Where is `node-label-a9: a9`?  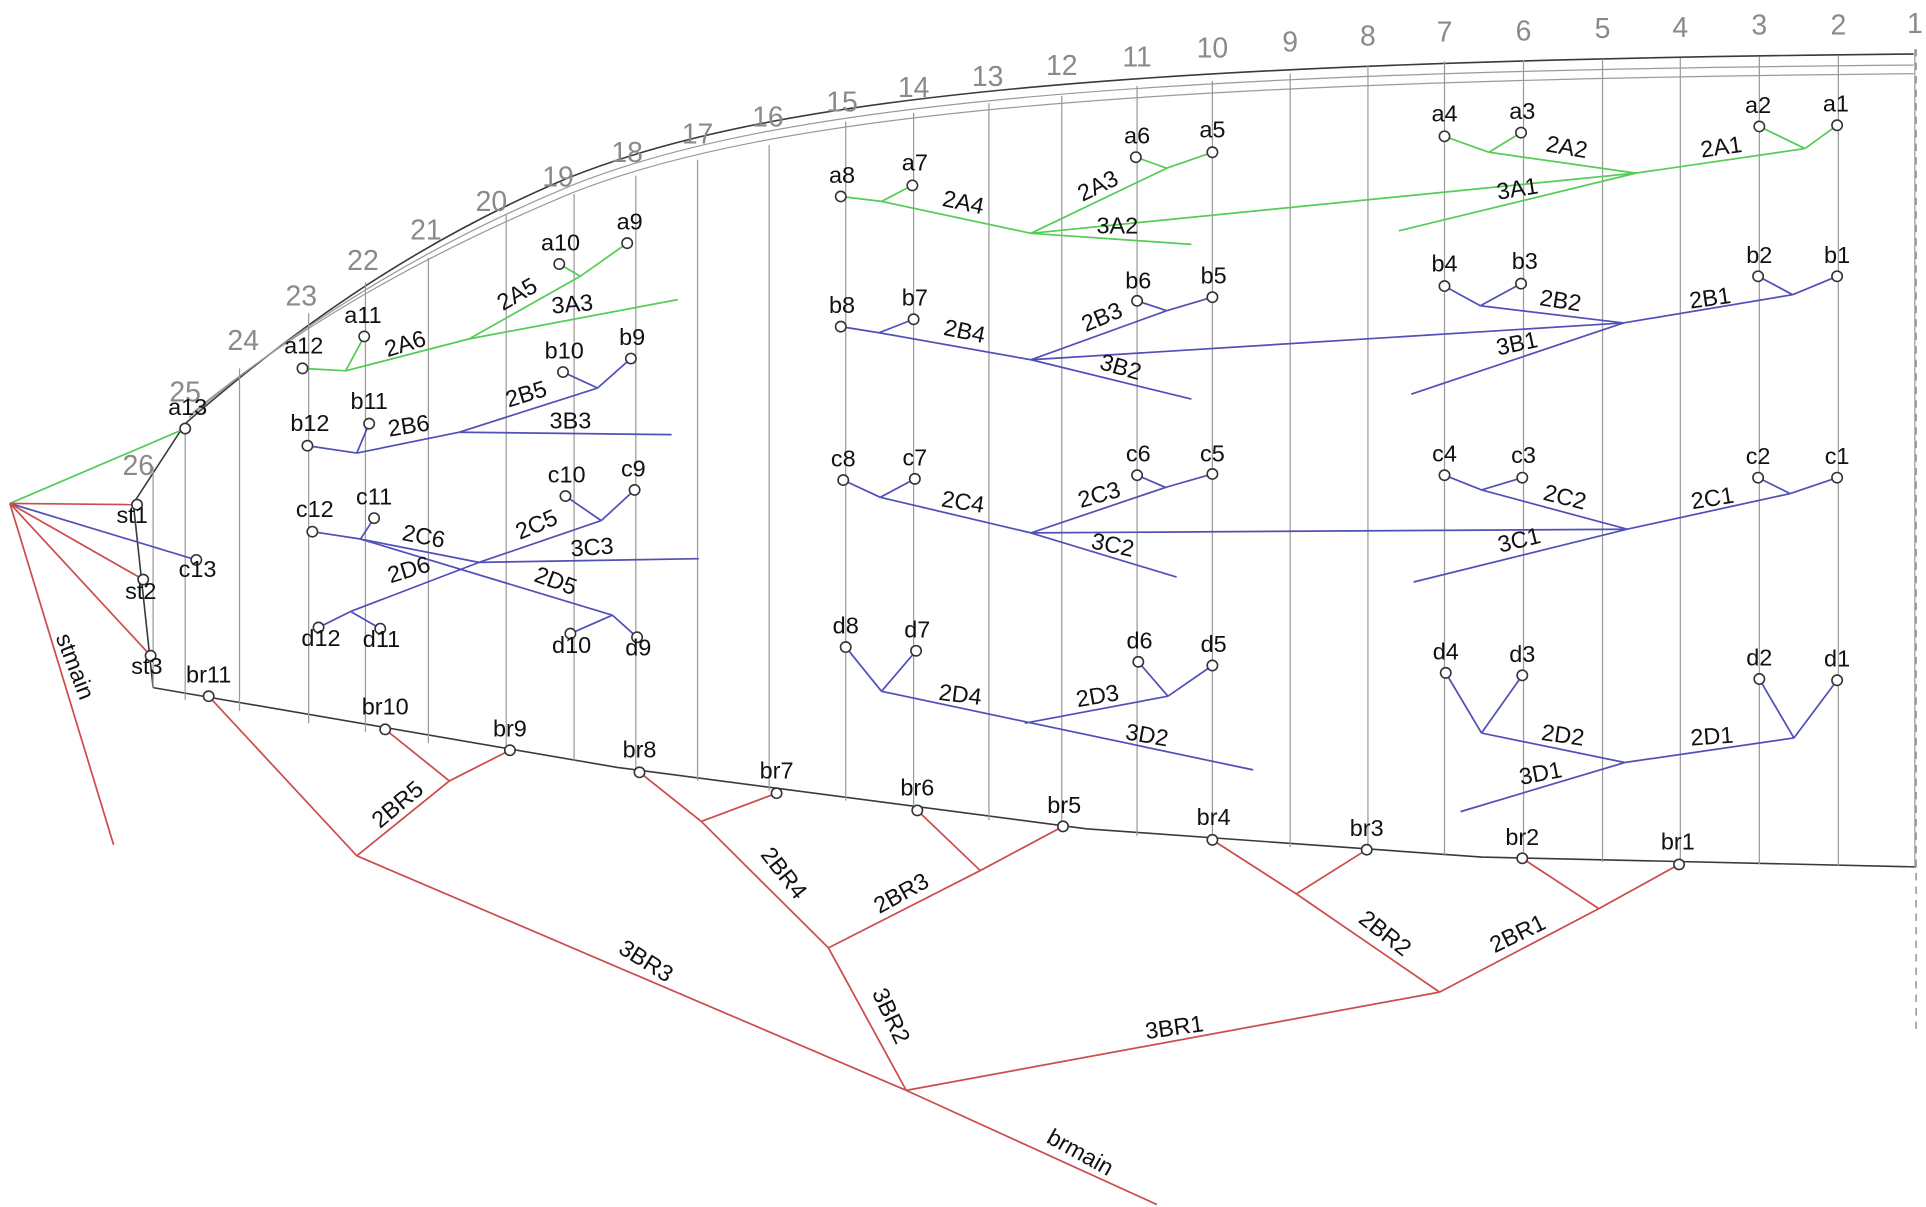 node-label-a9: a9 is located at coordinates (630, 222).